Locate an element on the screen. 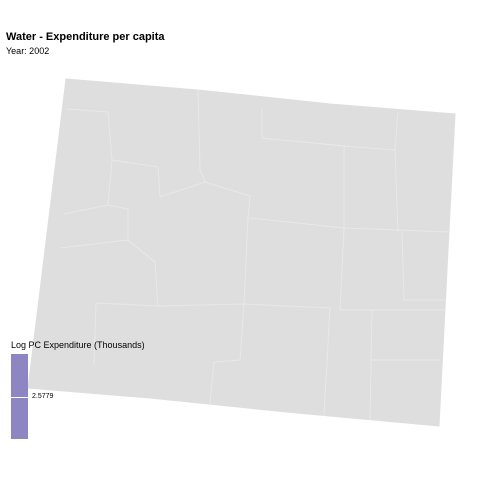 Image resolution: width=480 pixels, height=480 pixels. legend-title: Log PC Expenditure (Thousands) is located at coordinates (78, 345).